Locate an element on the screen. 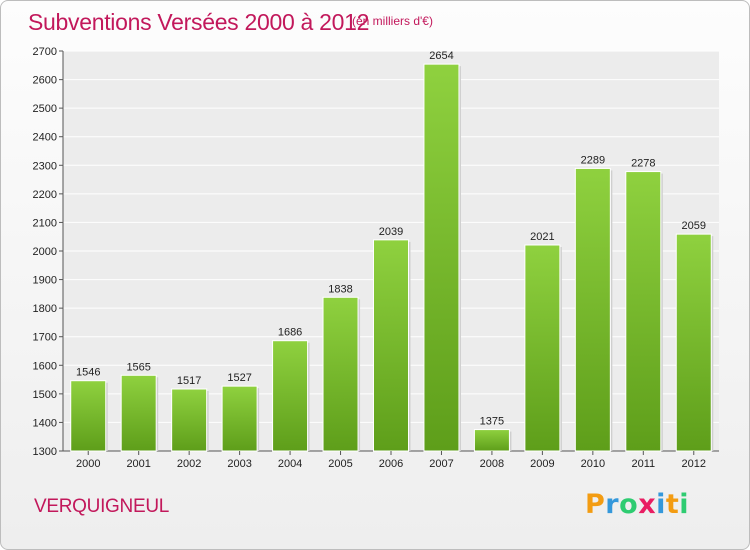  y-tick-label: 1700 is located at coordinates (45, 338).